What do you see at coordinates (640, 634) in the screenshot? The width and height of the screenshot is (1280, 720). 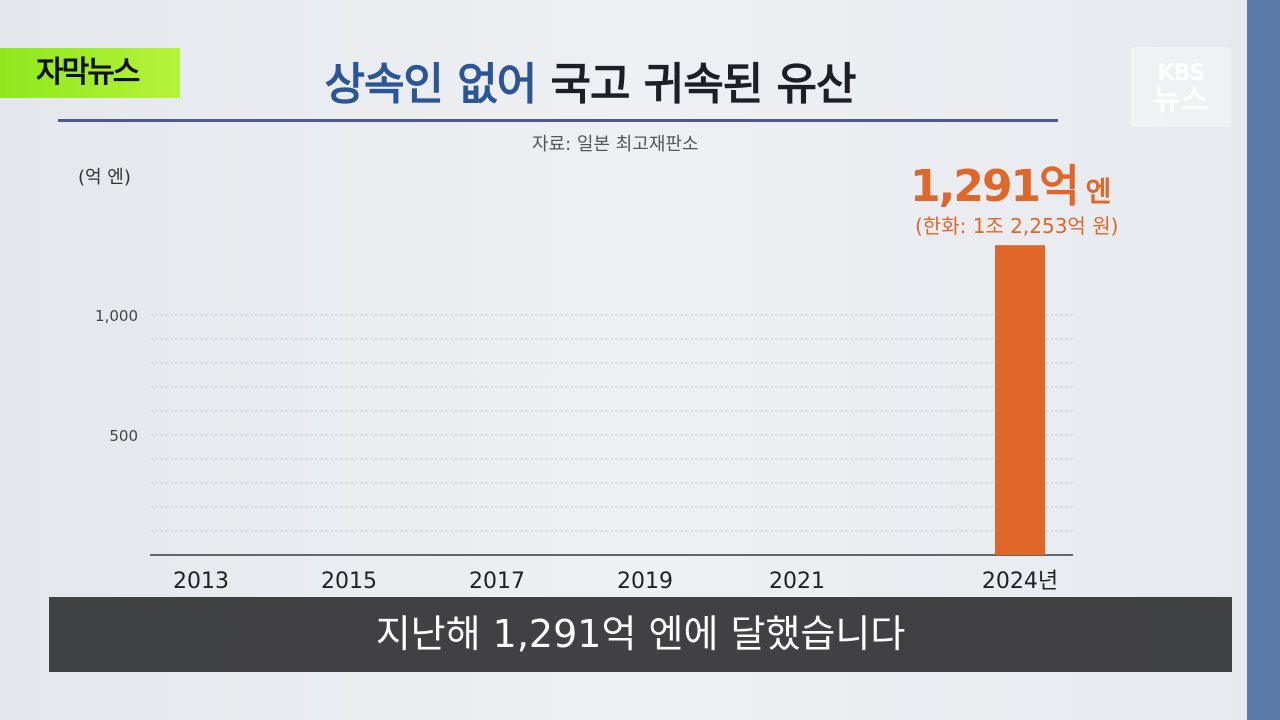 I see `subtitle-caption: 지난해 1,291억 엔에 달했습니다` at bounding box center [640, 634].